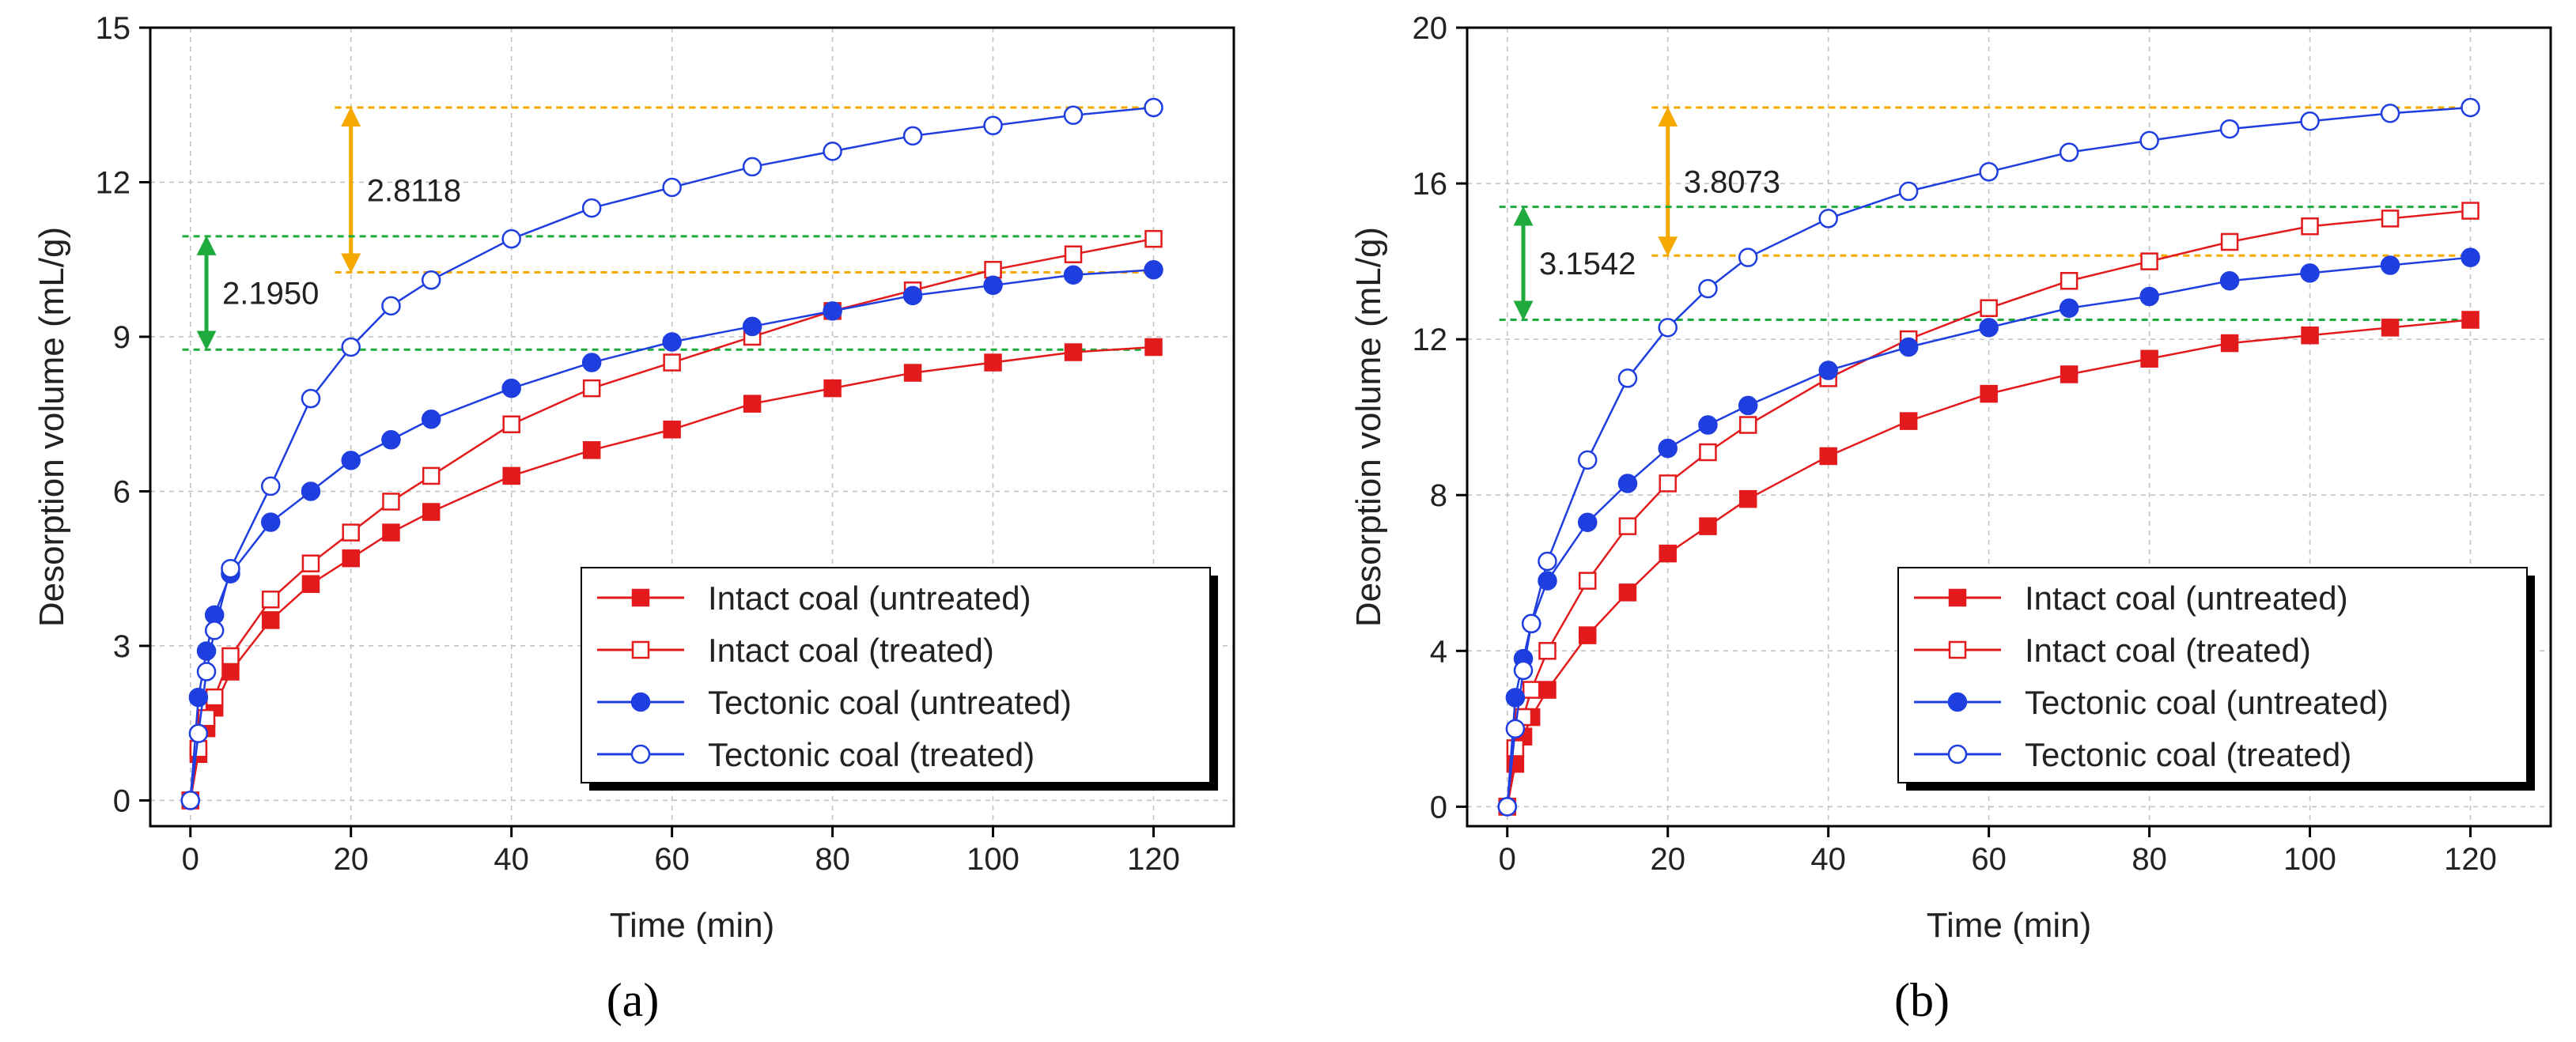 Image resolution: width=2576 pixels, height=1042 pixels. What do you see at coordinates (1431, 184) in the screenshot?
I see `y-tick-label: 16` at bounding box center [1431, 184].